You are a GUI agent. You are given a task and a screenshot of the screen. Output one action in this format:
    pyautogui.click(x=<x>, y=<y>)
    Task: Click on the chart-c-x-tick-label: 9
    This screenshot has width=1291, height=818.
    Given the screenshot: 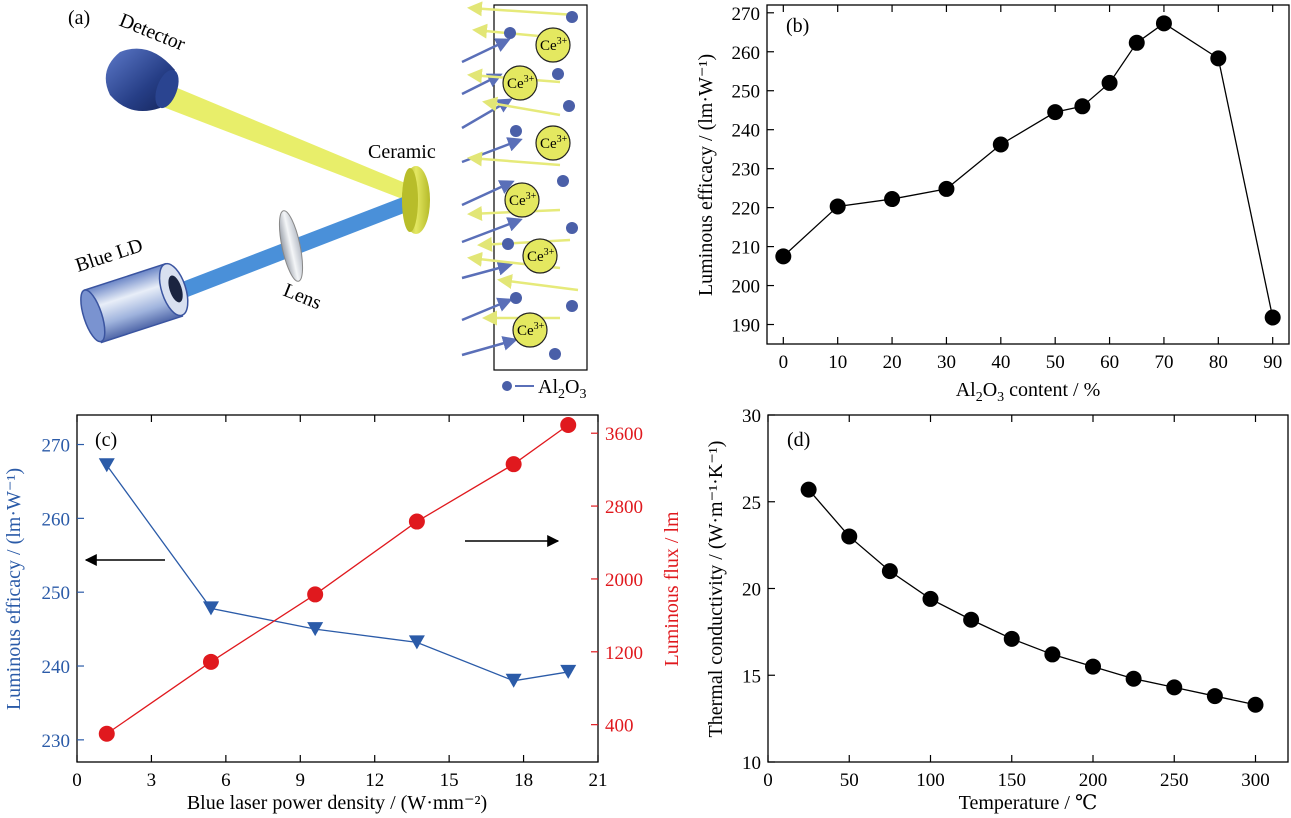 What is the action you would take?
    pyautogui.click(x=301, y=780)
    